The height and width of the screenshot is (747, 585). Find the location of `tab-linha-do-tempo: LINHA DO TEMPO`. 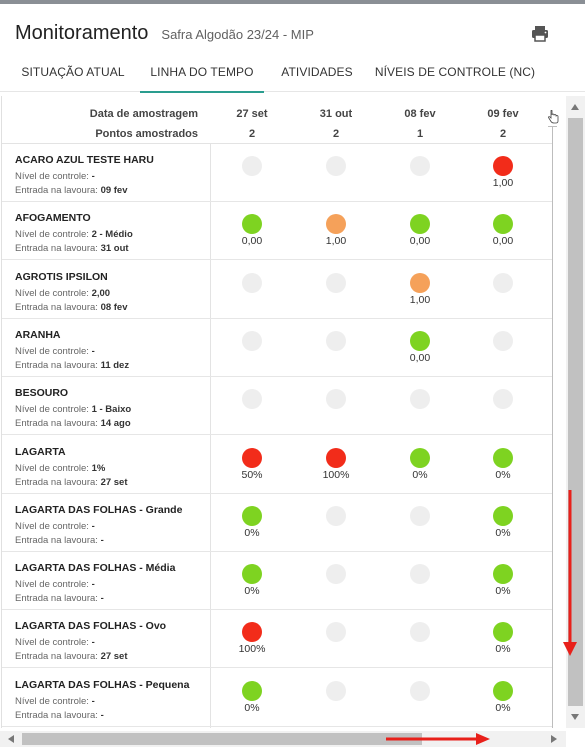

tab-linha-do-tempo: LINHA DO TEMPO is located at coordinates (202, 72).